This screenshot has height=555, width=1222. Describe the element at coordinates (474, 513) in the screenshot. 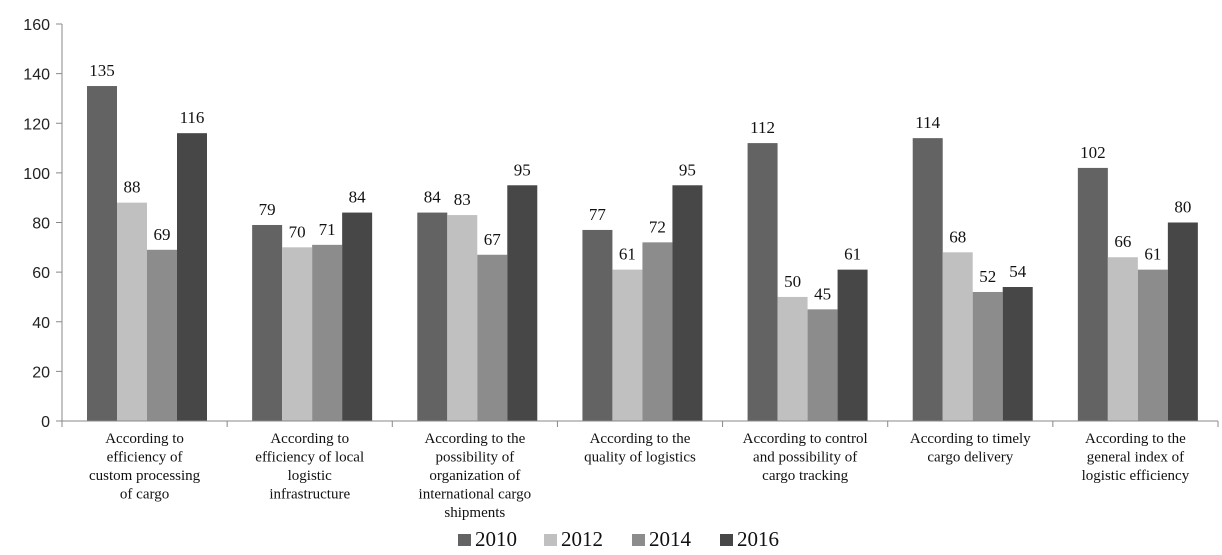

I see `x-category-label-line: shipments` at that location.